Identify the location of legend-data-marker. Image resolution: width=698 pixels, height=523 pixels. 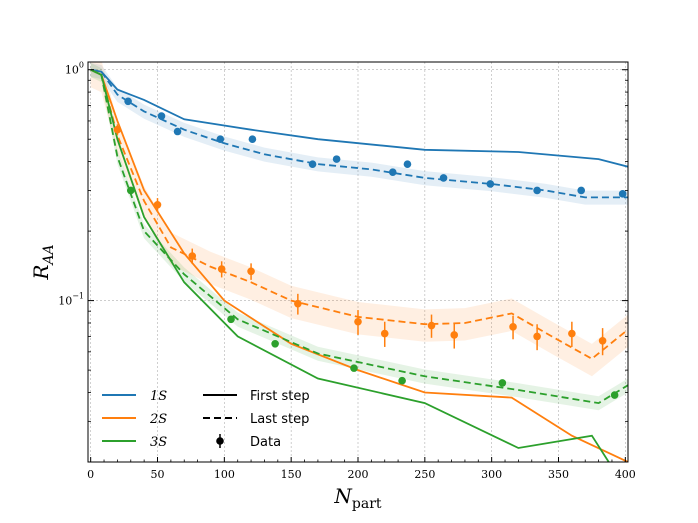
(220, 441).